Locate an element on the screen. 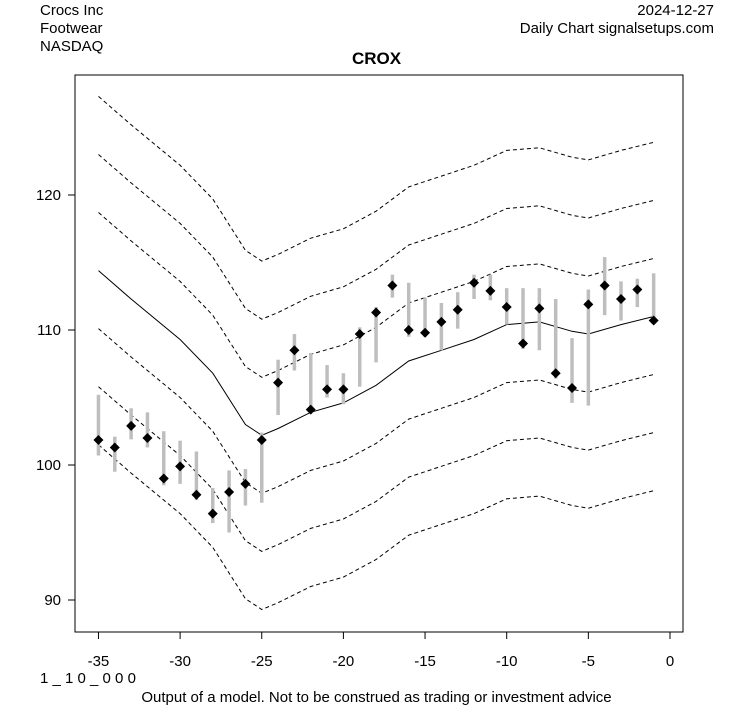 The width and height of the screenshot is (753, 708). y-tick-label: 120 is located at coordinates (48, 195).